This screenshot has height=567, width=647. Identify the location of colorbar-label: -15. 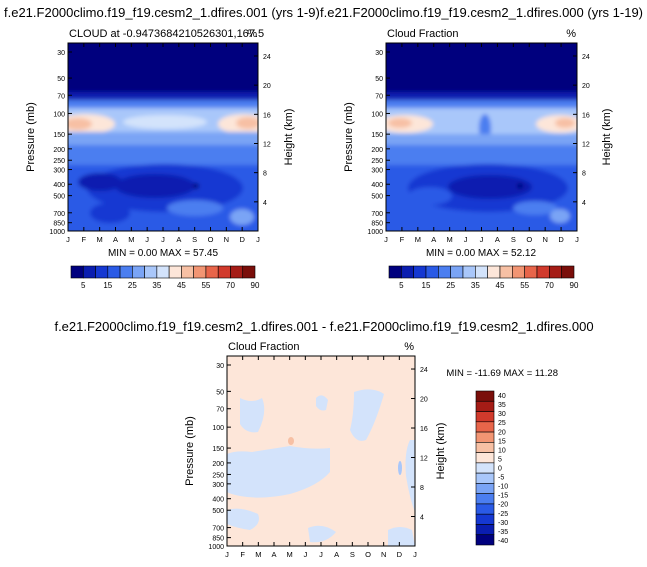
(503, 496).